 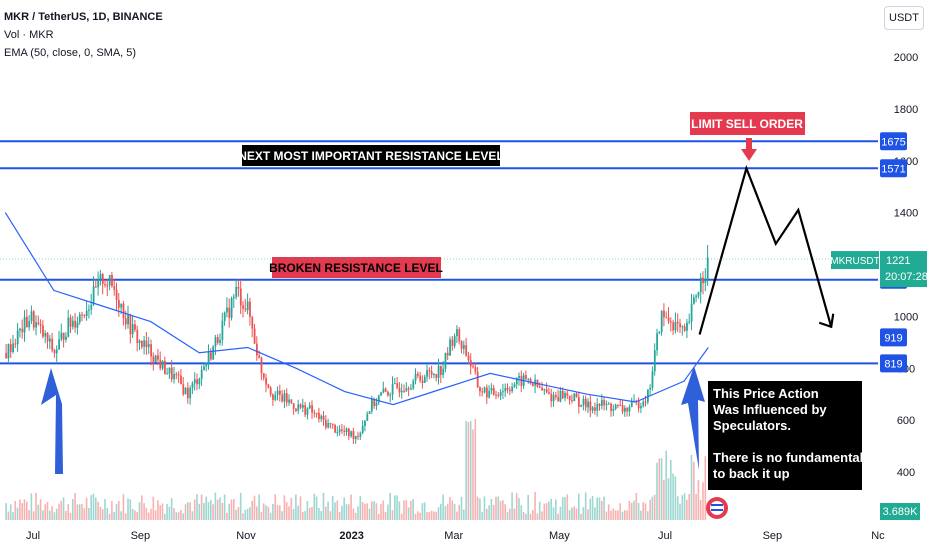 I want to click on broken-resistance-label-bg, so click(x=356, y=267).